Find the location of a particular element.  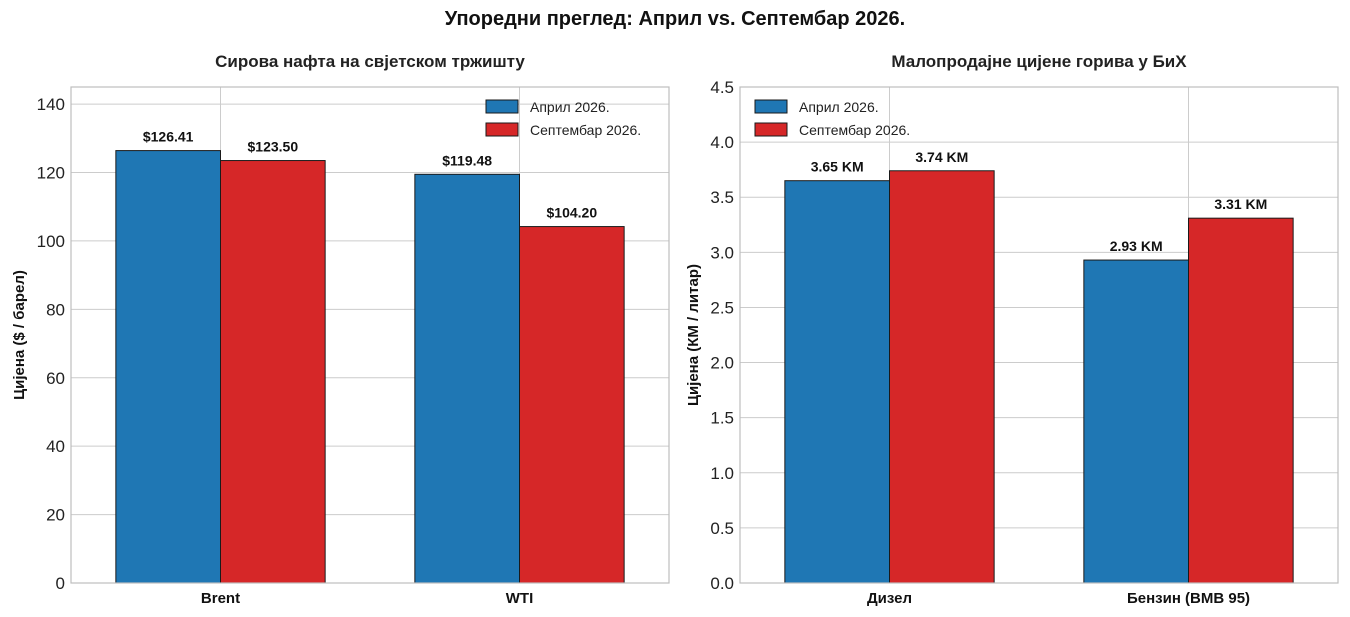

y-tick-label: 0.5 is located at coordinates (722, 528).